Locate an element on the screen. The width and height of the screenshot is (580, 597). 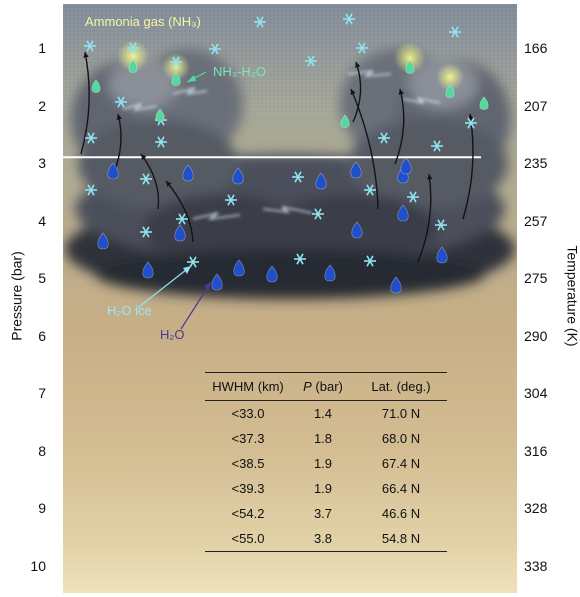
temperature-tick: 338 is located at coordinates (536, 565).